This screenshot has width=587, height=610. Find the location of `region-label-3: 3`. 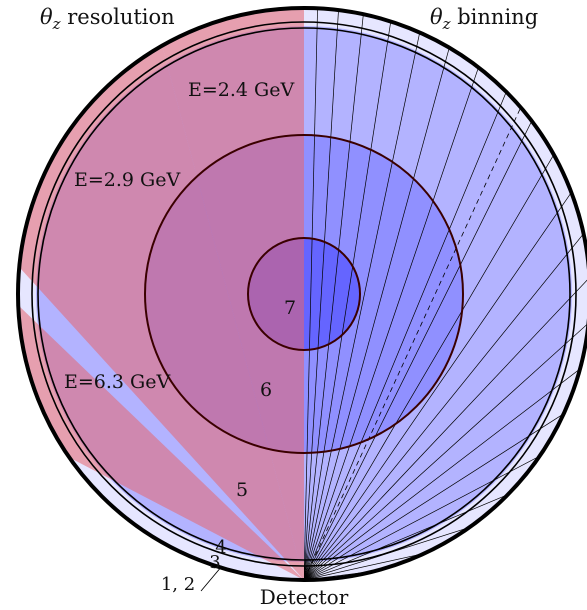

region-label-3: 3 is located at coordinates (214, 562).